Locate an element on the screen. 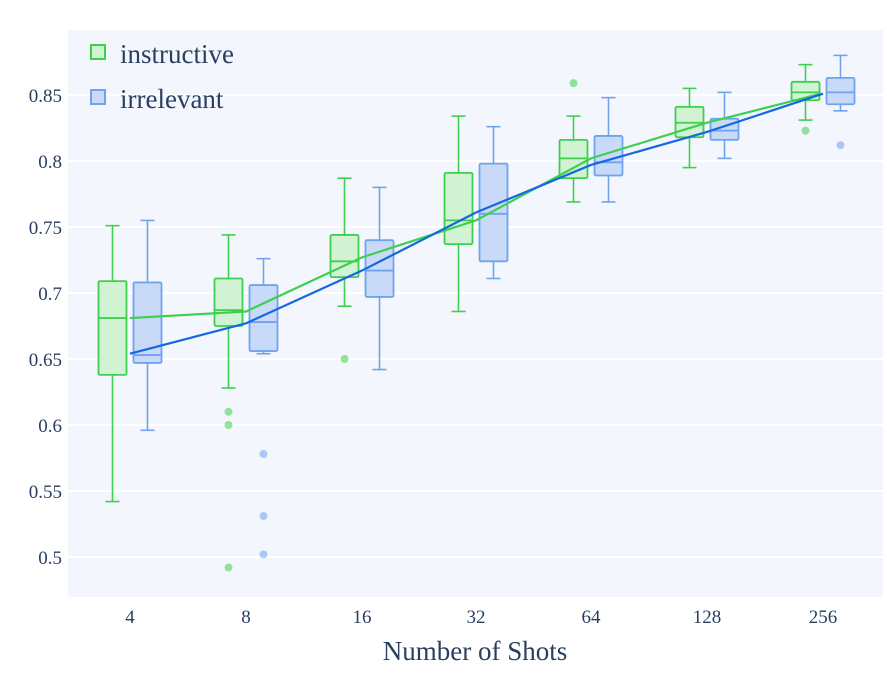  x-tick-label: 32 is located at coordinates (476, 617).